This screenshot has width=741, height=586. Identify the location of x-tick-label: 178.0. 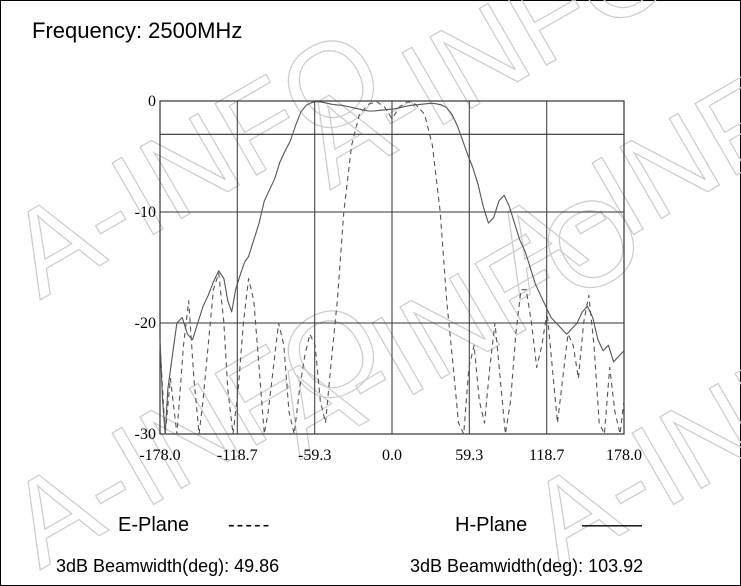
(624, 455).